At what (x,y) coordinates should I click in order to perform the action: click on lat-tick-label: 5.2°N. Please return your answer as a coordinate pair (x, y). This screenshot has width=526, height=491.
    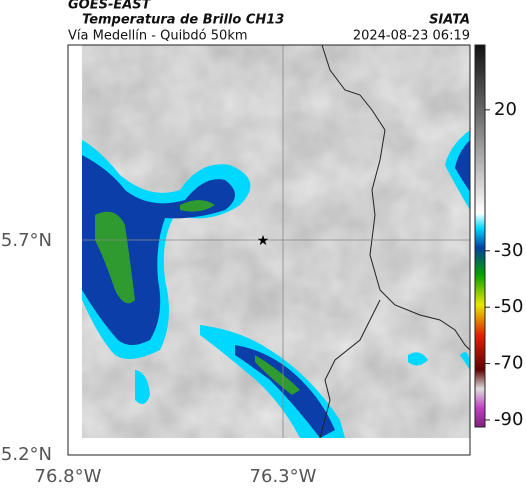
    Looking at the image, I should click on (26, 454).